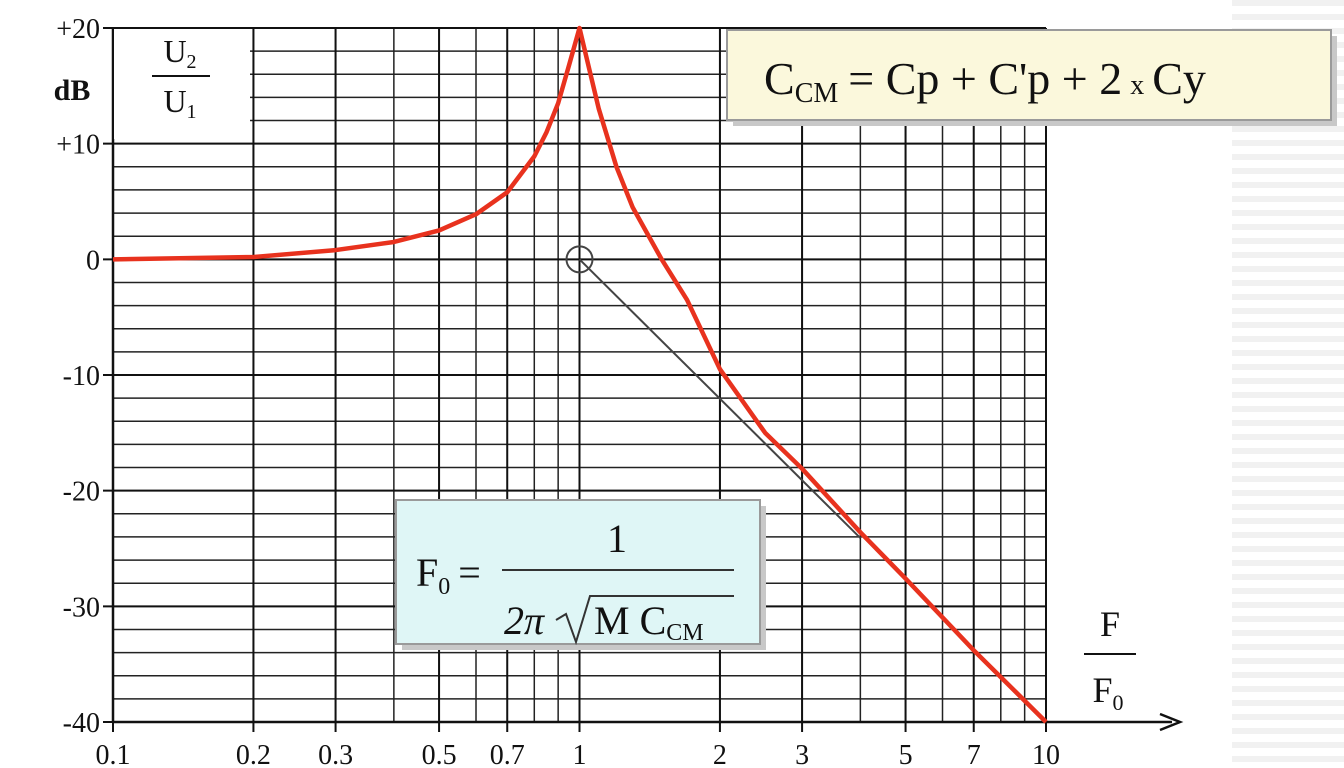 This screenshot has height=768, width=1344. Describe the element at coordinates (720, 754) in the screenshot. I see `x-tick-label: 2` at that location.